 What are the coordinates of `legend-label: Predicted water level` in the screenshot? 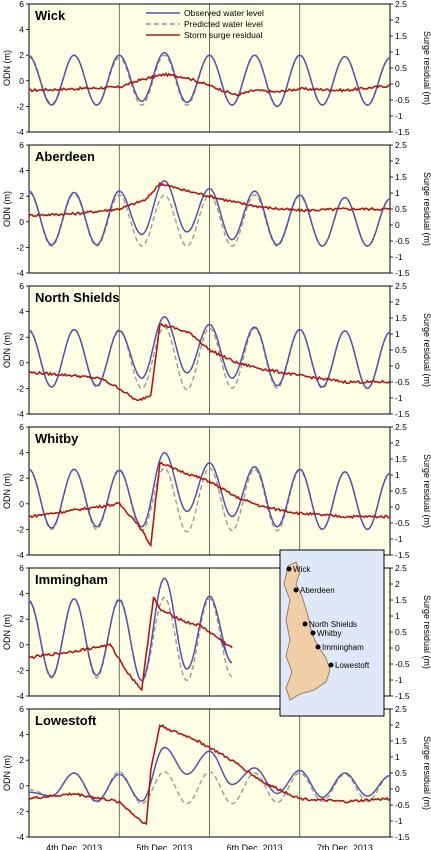 It's located at (223, 24).